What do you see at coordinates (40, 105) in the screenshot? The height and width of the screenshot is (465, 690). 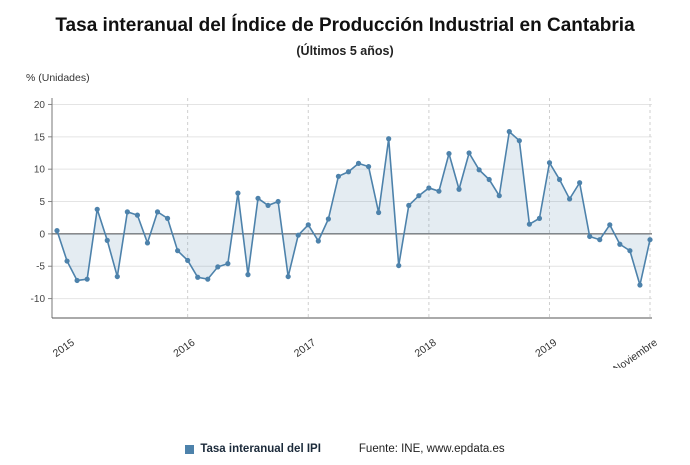 I see `y-tick-label: 20` at bounding box center [40, 105].